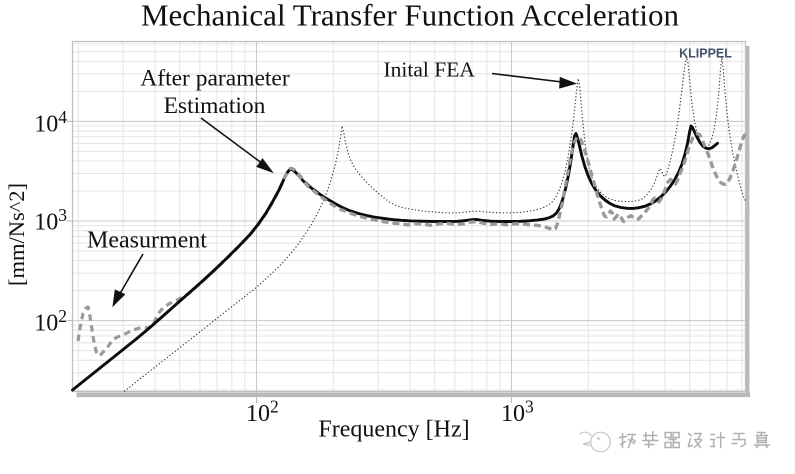 This screenshot has height=474, width=795. I want to click on svg-text: Measurment, so click(147, 241).